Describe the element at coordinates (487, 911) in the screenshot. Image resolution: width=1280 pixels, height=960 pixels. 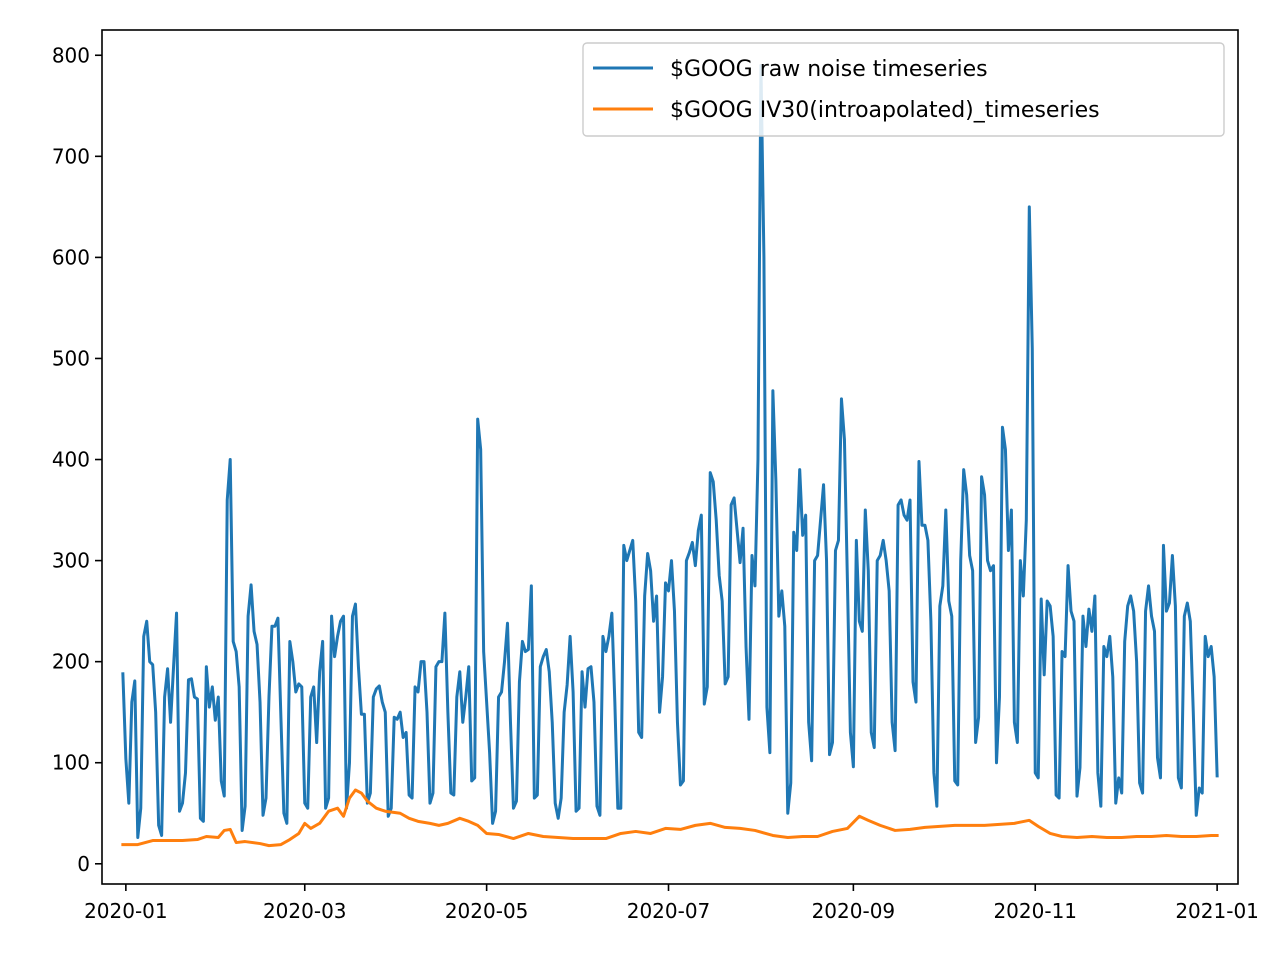
I see `x-tick-label: 2020-05` at that location.